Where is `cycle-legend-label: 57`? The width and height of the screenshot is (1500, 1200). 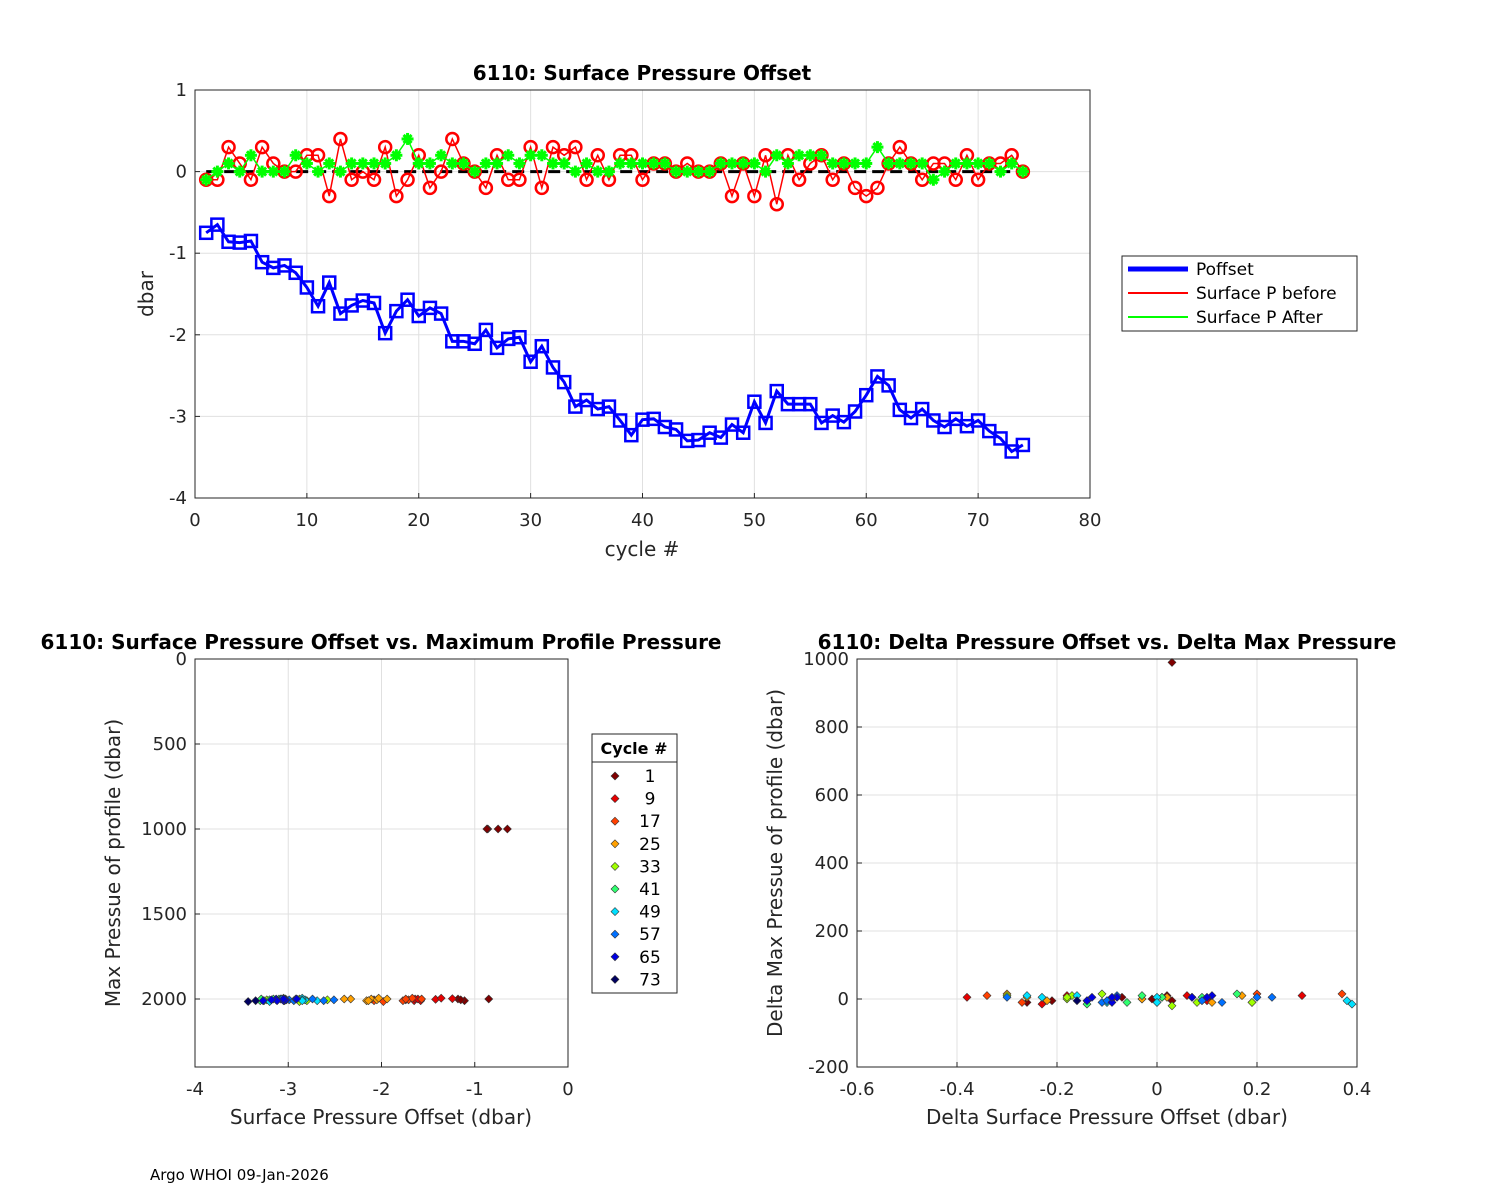
cycle-legend-label: 57 is located at coordinates (650, 935).